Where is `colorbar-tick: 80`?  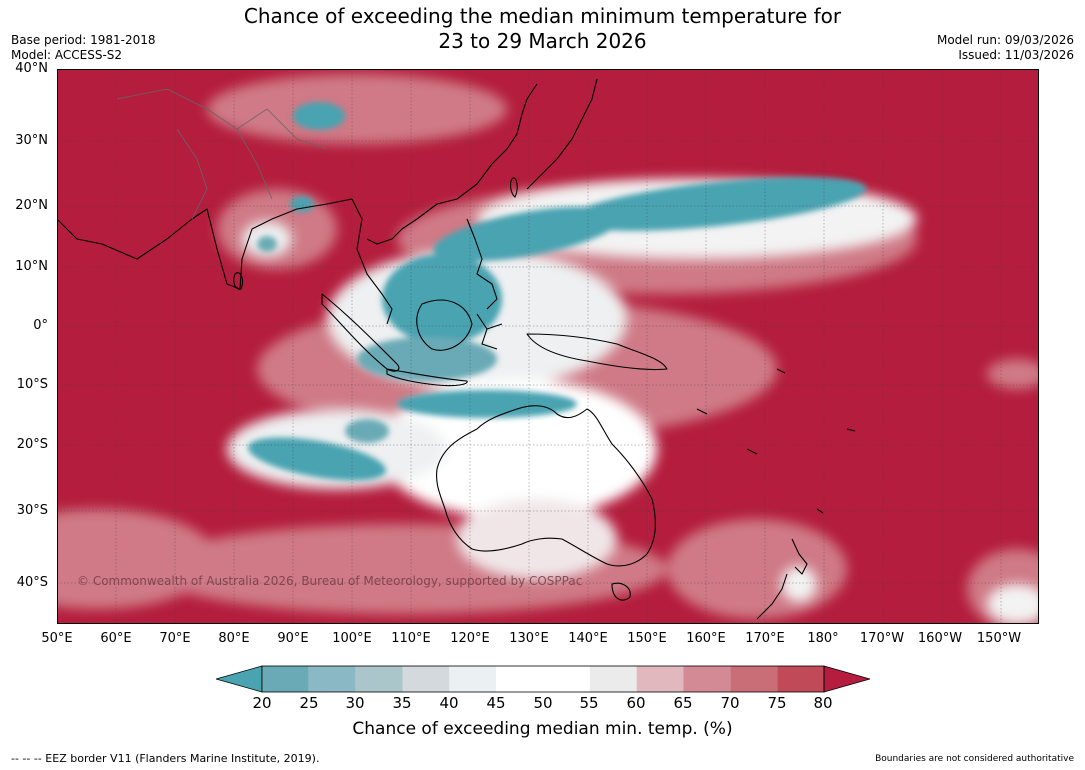
colorbar-tick: 80 is located at coordinates (823, 703).